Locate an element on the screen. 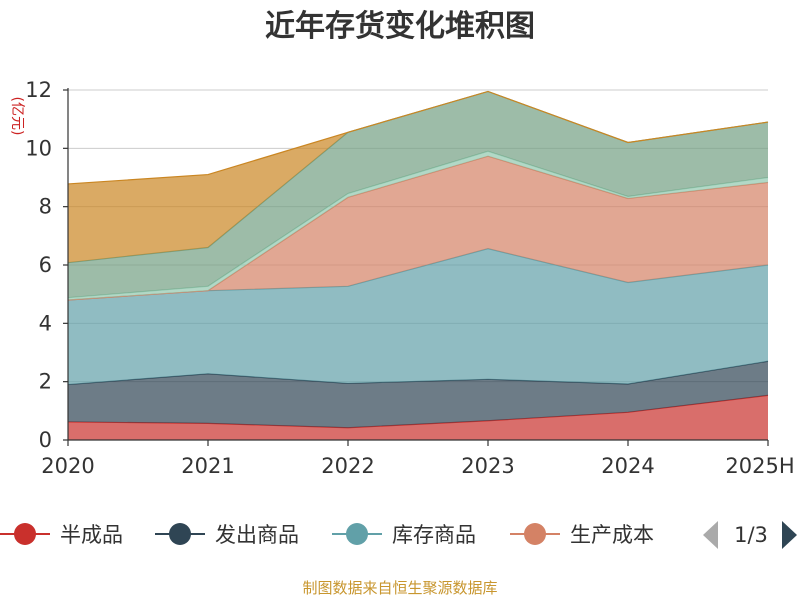 The image size is (800, 600). y-tick-label: 10 is located at coordinates (38, 148).